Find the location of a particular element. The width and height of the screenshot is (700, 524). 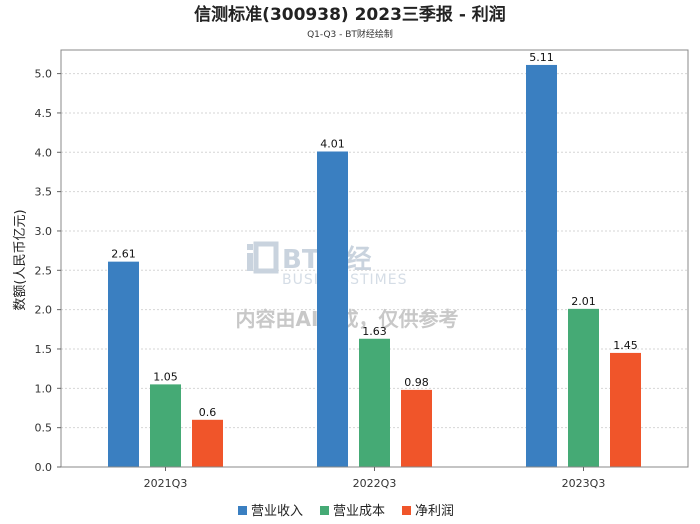

y-tick-label: 2.0 is located at coordinates (44, 310).